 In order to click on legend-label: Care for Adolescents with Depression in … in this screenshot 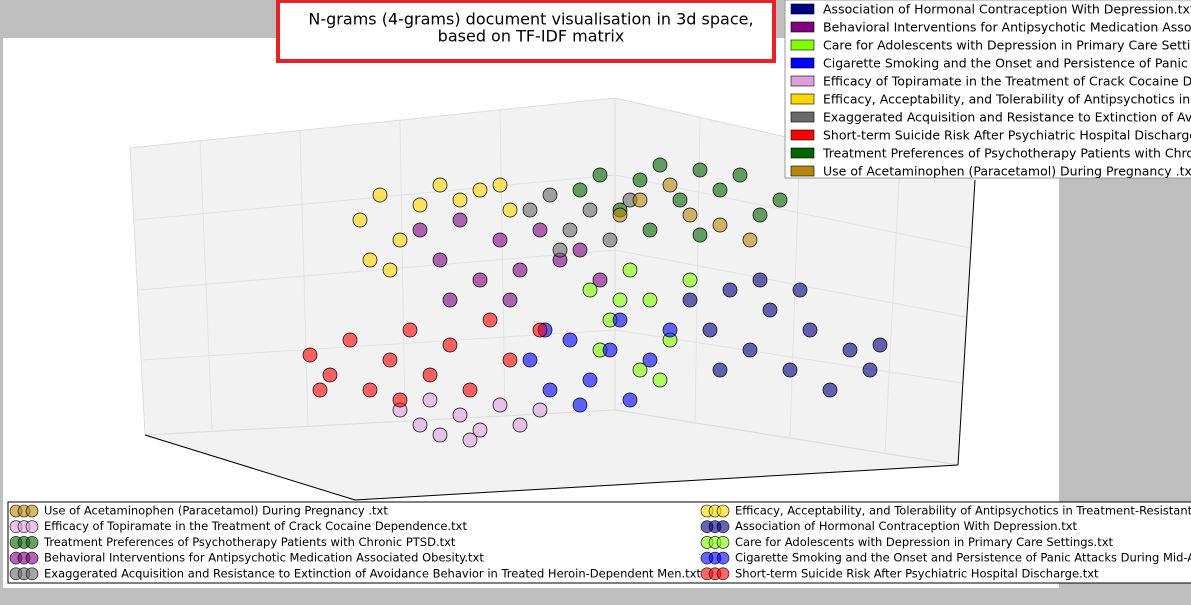, I will do `click(924, 542)`.